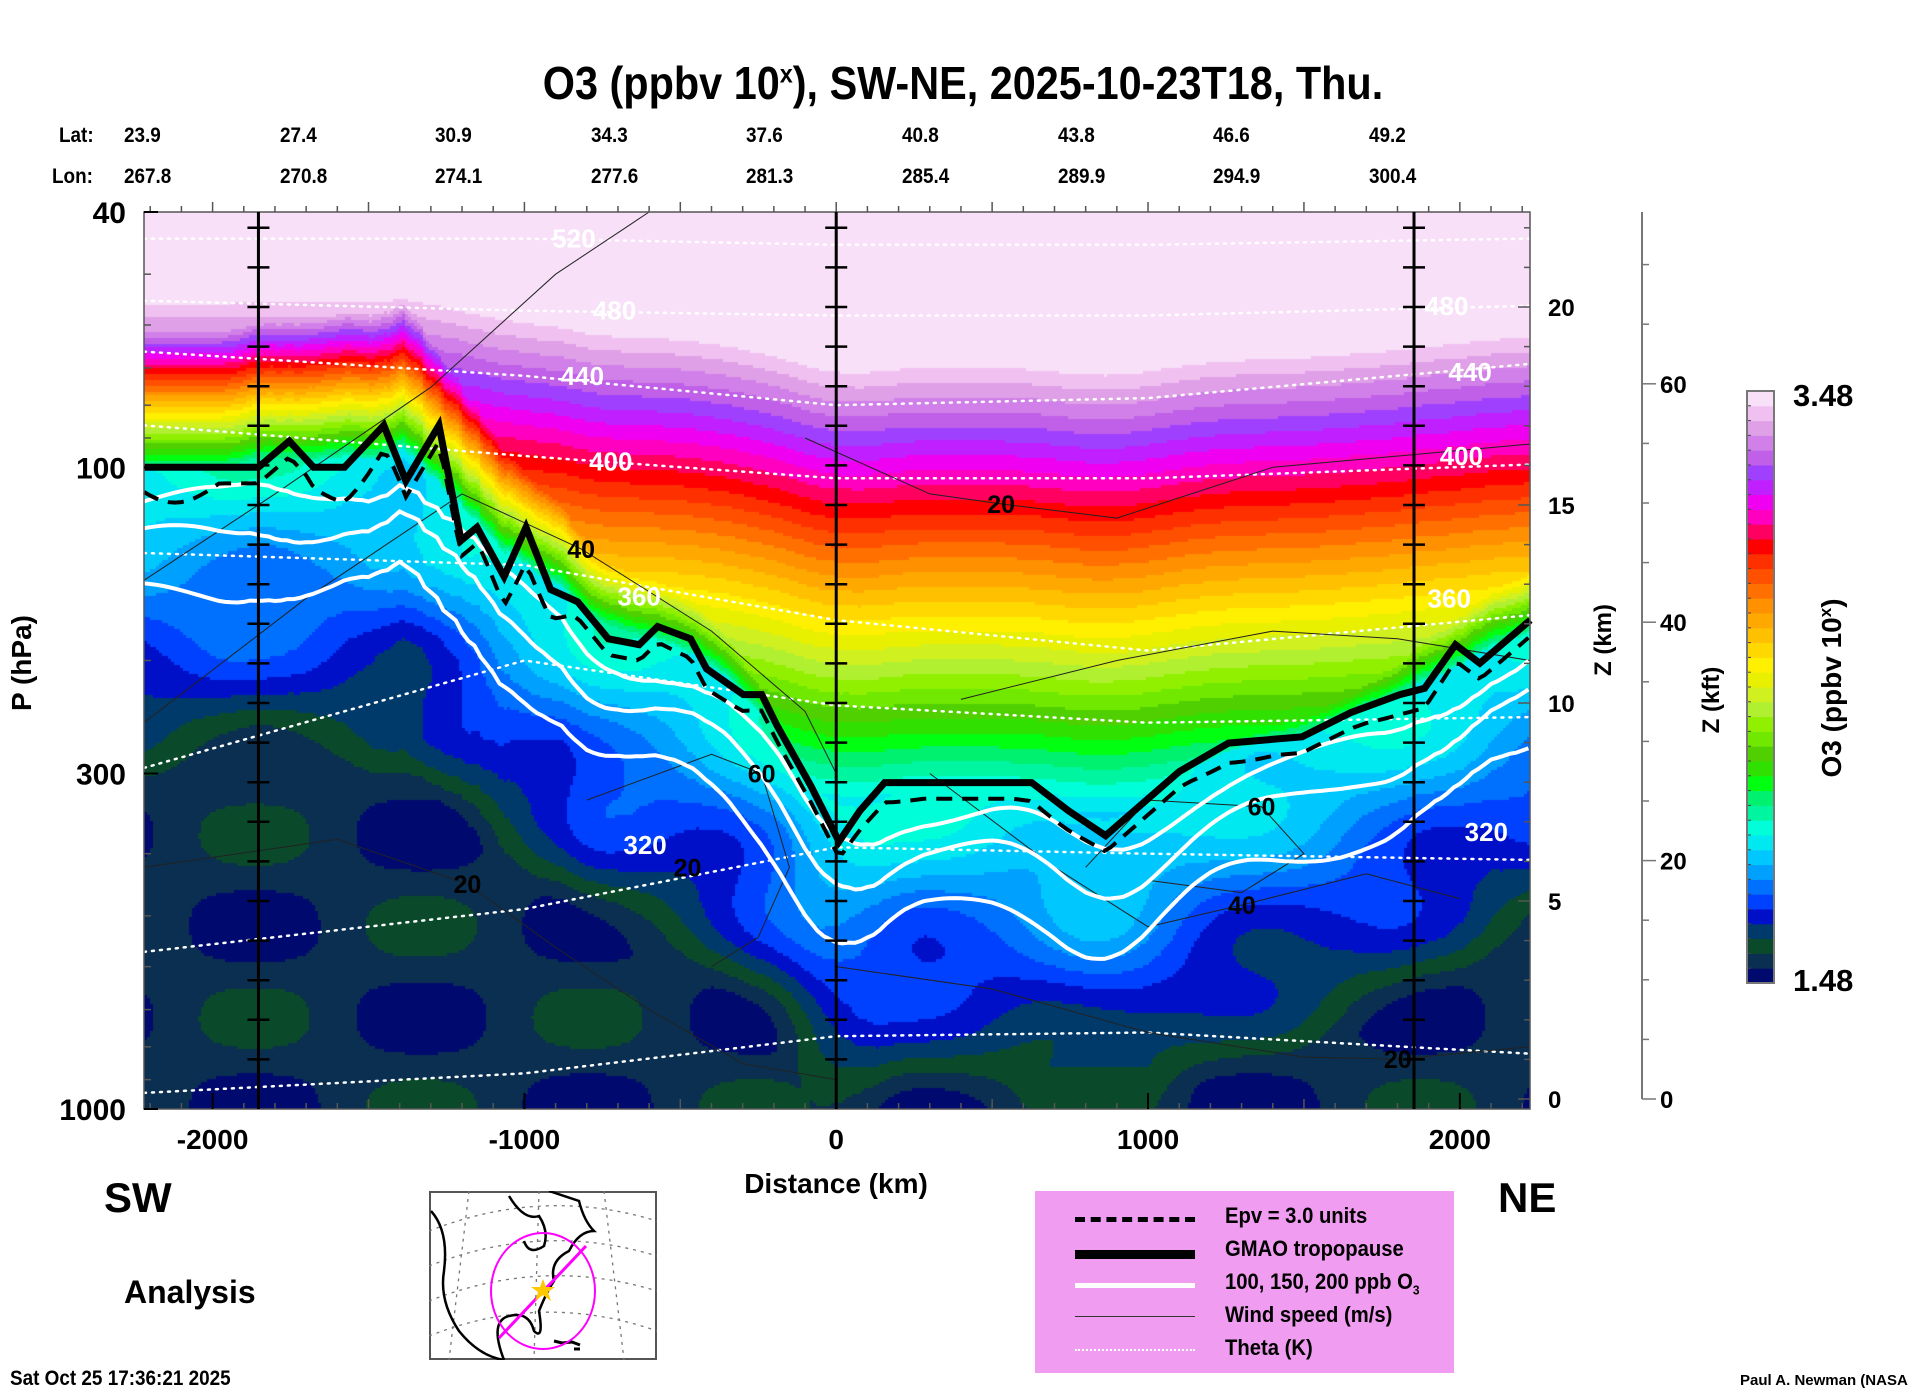  Describe the element at coordinates (1237, 176) in the screenshot. I see `lon-value: 294.9` at that location.